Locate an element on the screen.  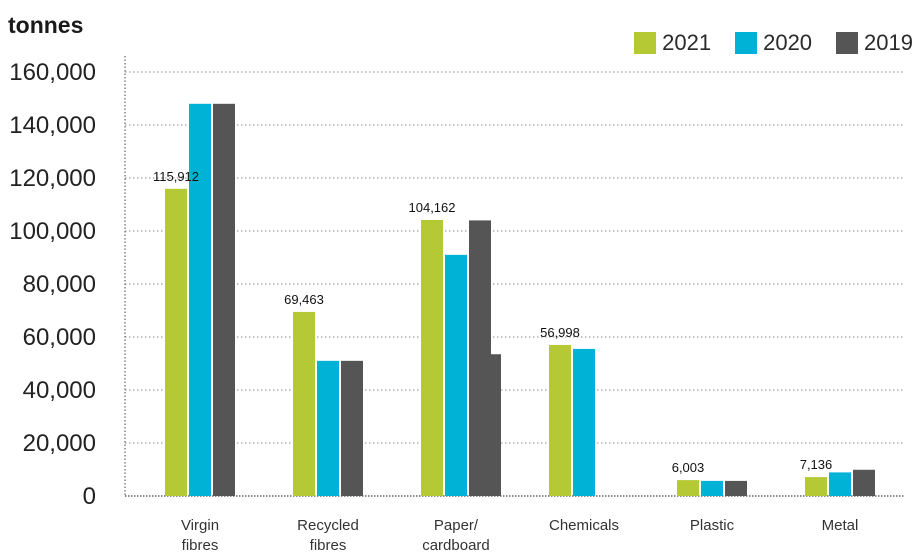
y-tick-label-4: 80,000 is located at coordinates (59, 284).